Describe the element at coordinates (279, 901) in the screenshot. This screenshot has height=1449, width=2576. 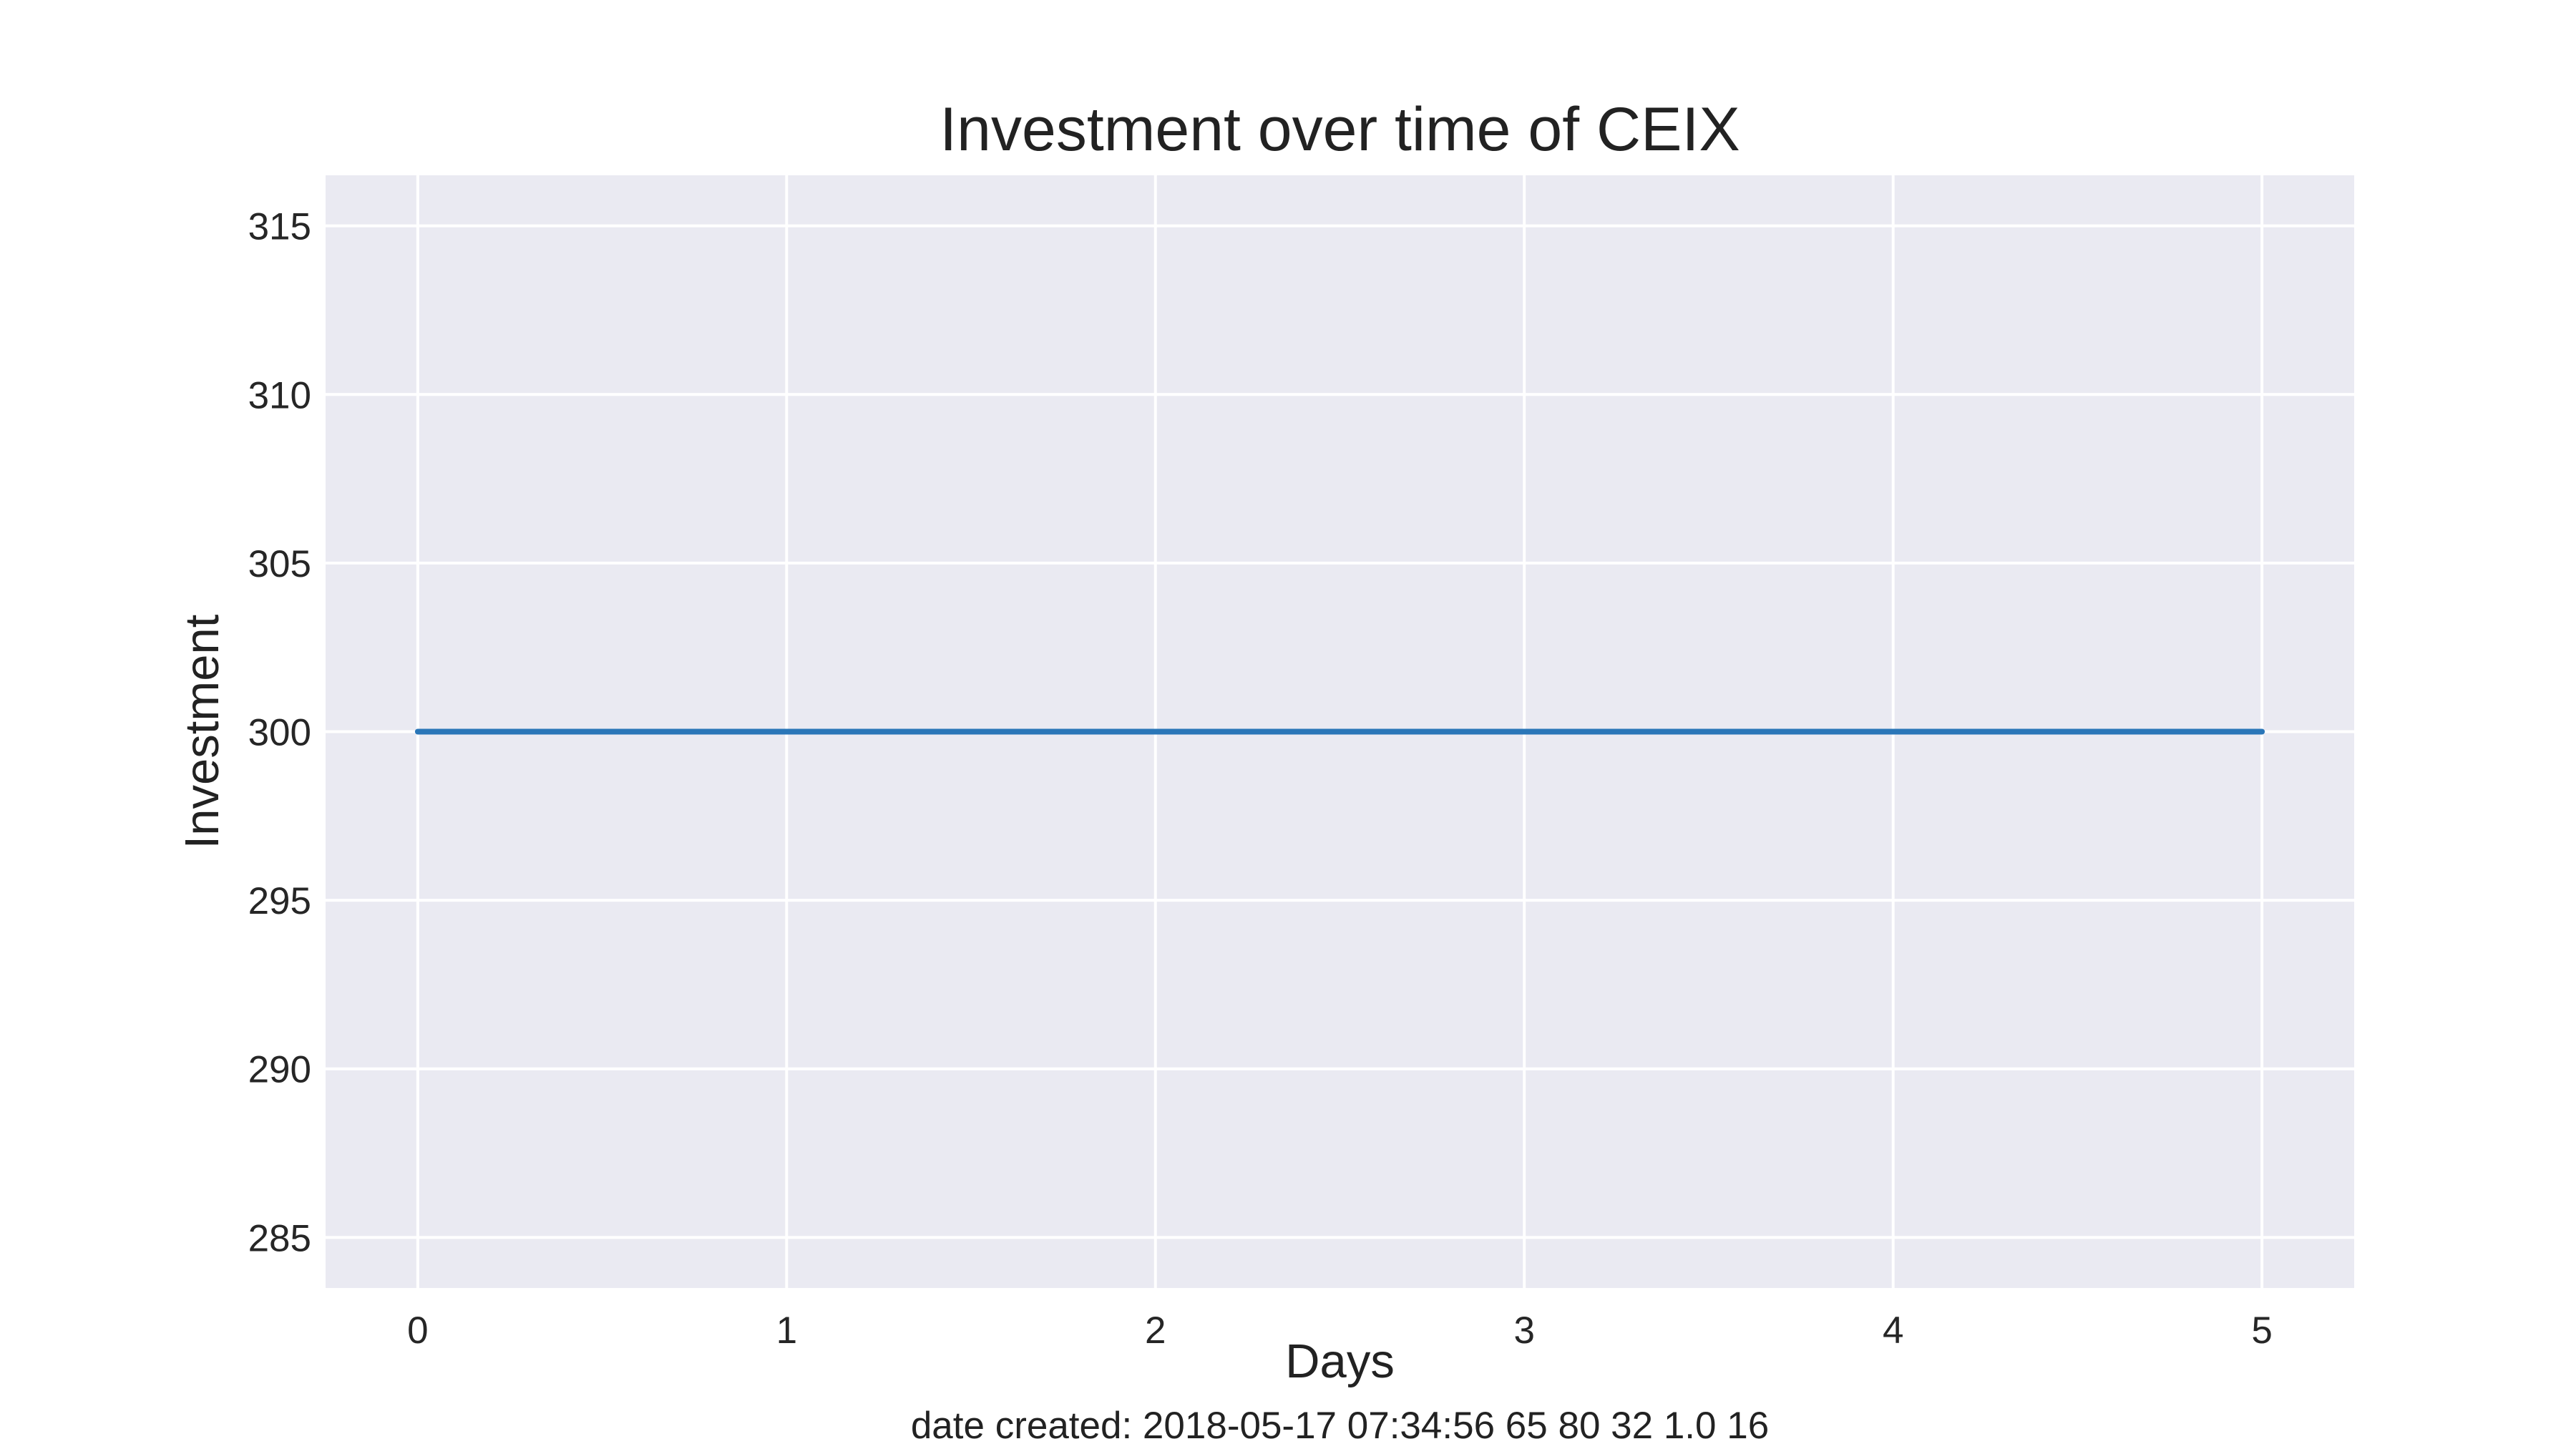
I see `y-tick-label: 295` at that location.